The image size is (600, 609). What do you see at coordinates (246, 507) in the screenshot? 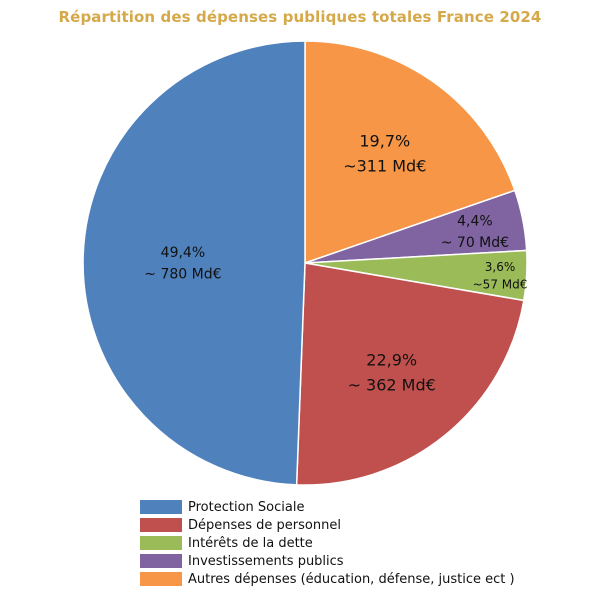
I see `legend-label-0: Protection Sociale` at bounding box center [246, 507].